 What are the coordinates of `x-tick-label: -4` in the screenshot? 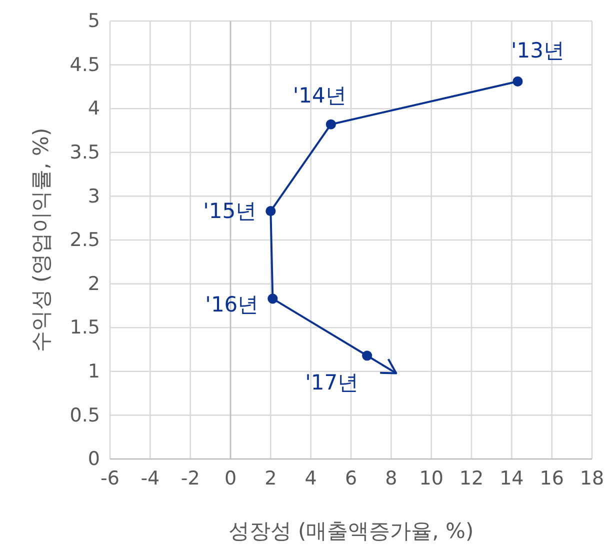 It's located at (150, 478).